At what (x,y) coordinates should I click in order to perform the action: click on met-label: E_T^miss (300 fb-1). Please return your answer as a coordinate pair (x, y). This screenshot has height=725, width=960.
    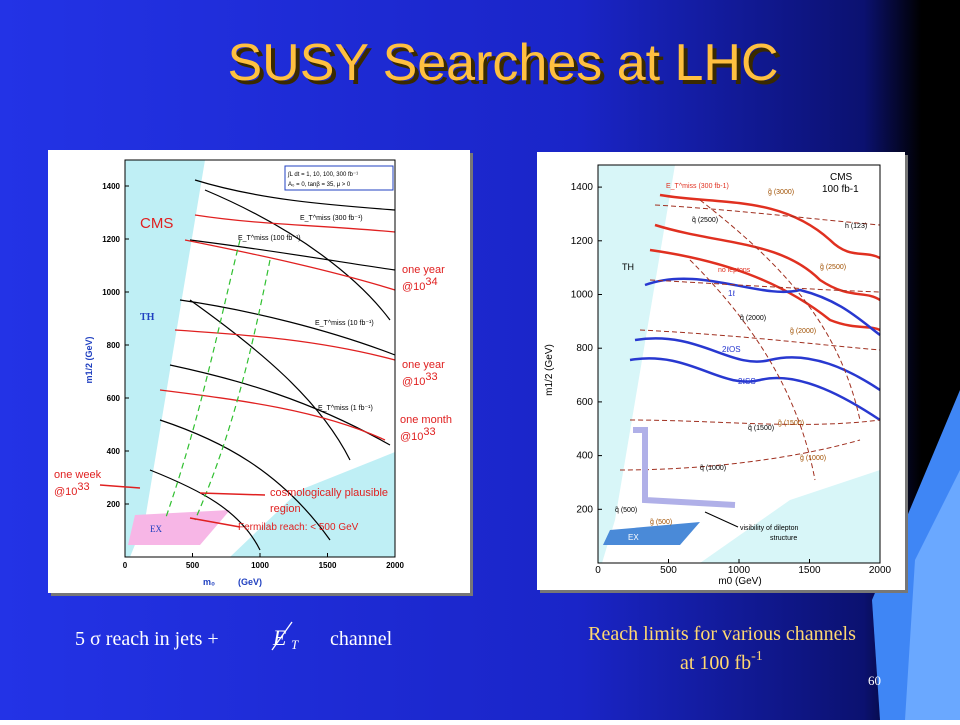
    Looking at the image, I should click on (697, 186).